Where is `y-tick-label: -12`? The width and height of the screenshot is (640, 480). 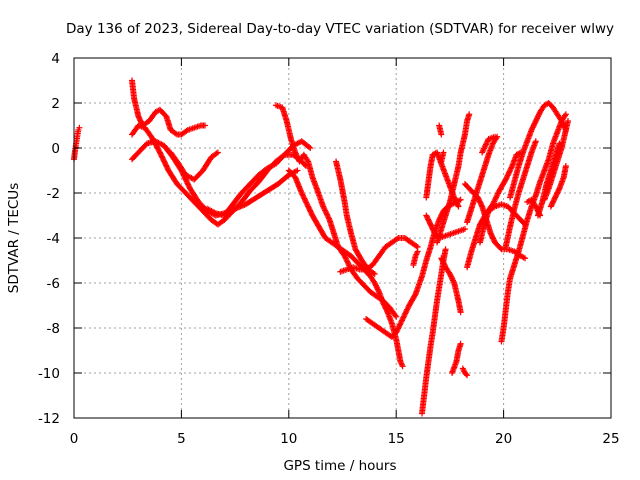
y-tick-label: -12 is located at coordinates (49, 419).